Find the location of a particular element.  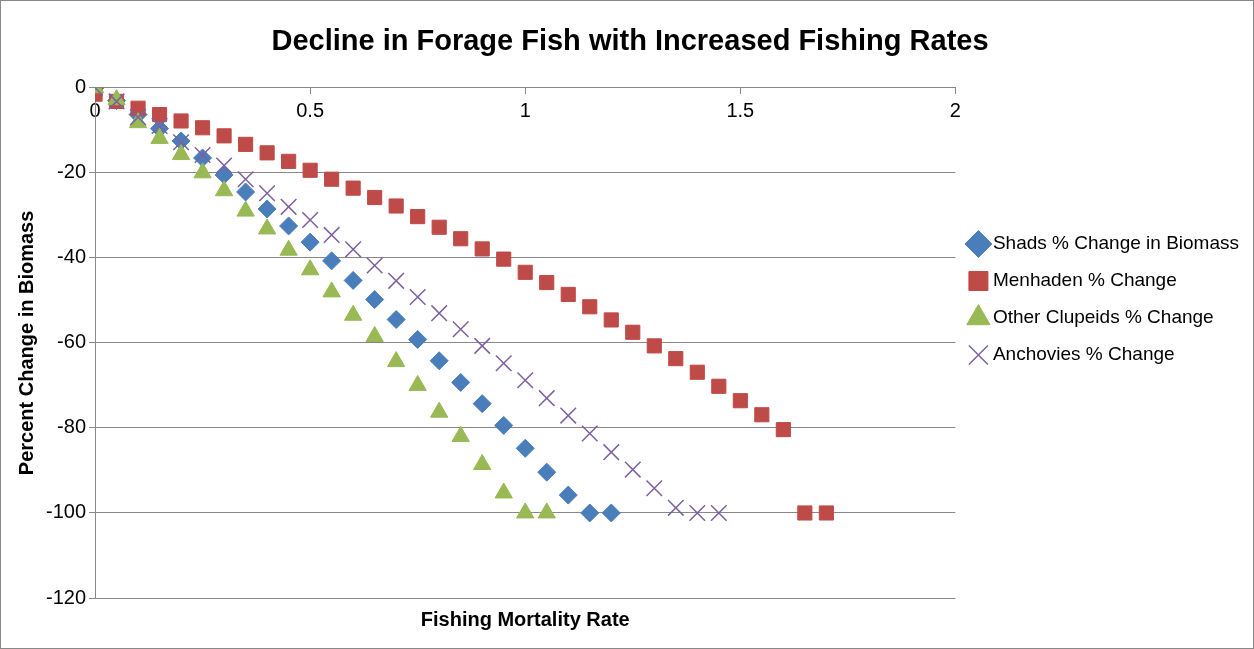

chart-title: Decline in Forage Fish with Increased Fishing Rates is located at coordinates (630, 40).